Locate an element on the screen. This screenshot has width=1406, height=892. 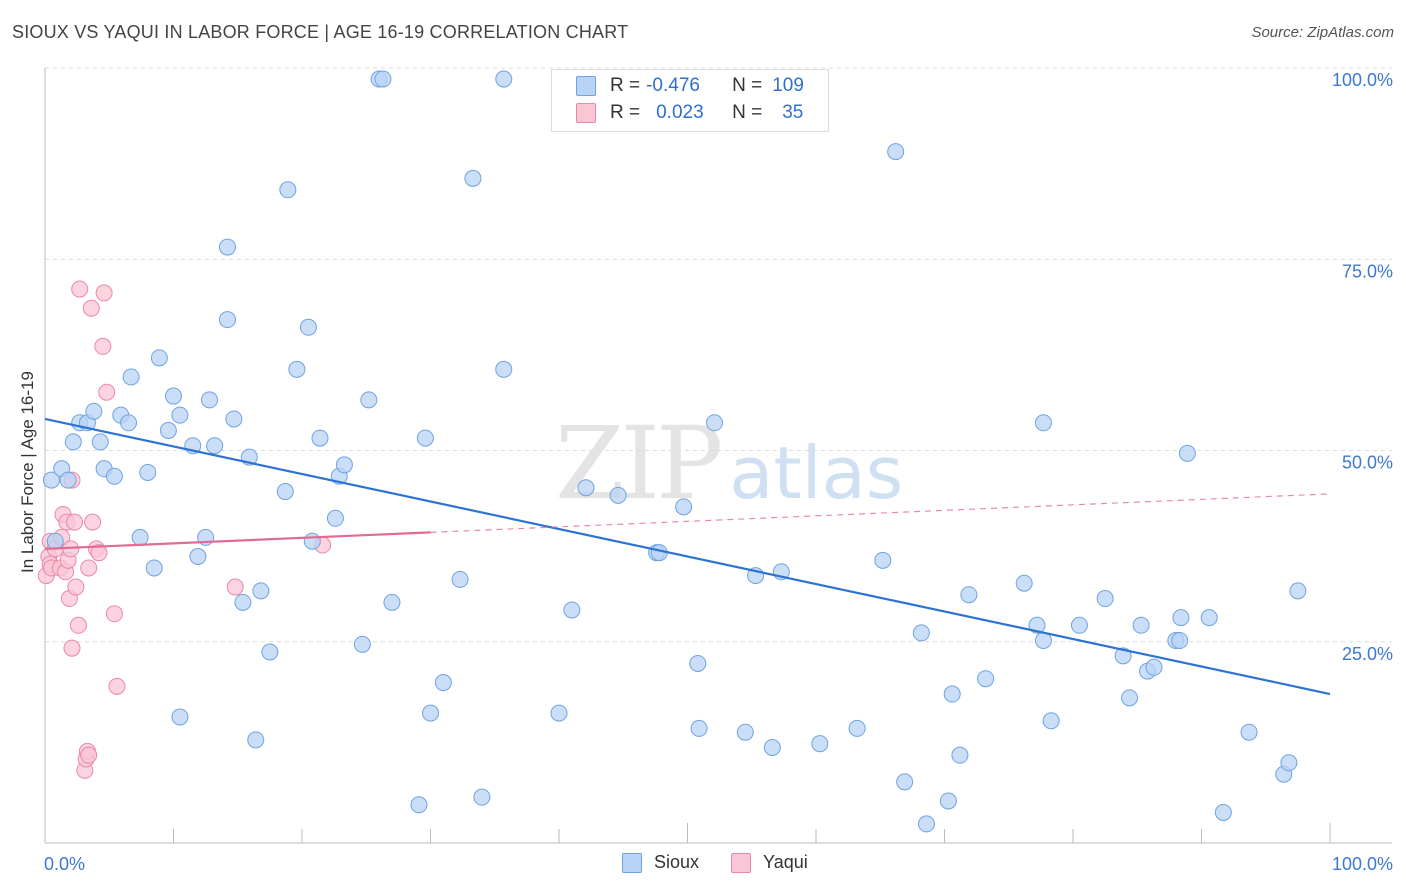
yaqui-points is located at coordinates (184, 529).